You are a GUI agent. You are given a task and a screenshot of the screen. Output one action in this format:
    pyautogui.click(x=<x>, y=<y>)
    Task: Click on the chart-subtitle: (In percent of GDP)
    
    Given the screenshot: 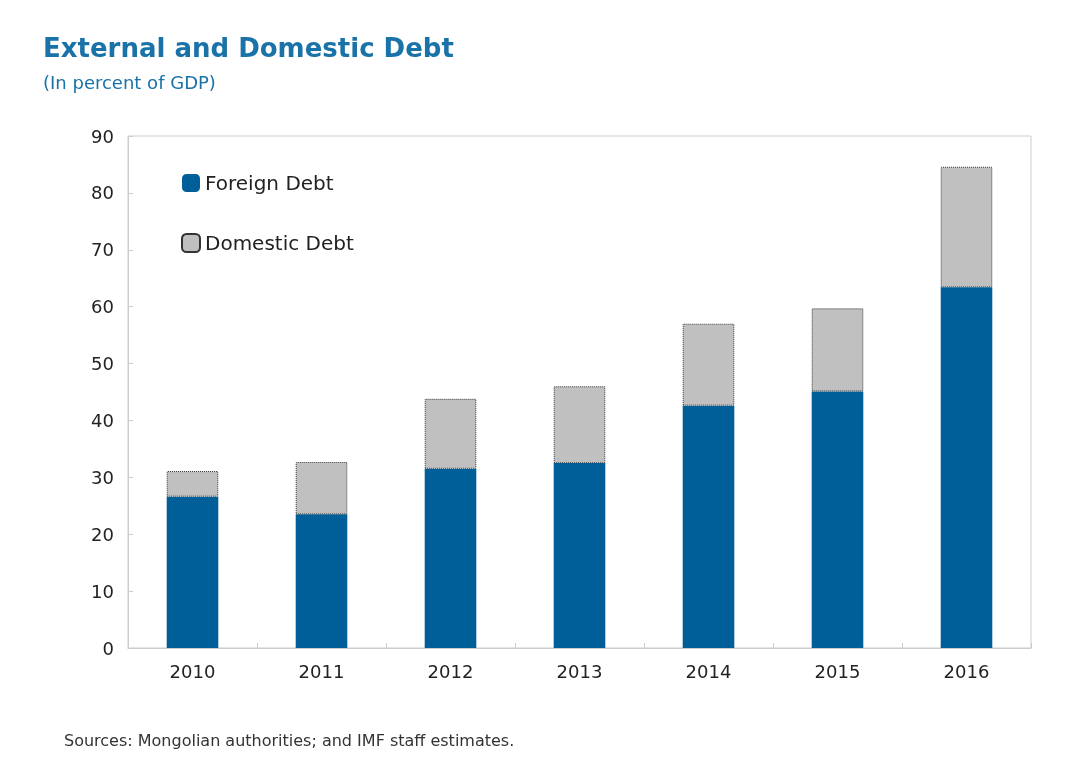 What is the action you would take?
    pyautogui.click(x=129, y=82)
    